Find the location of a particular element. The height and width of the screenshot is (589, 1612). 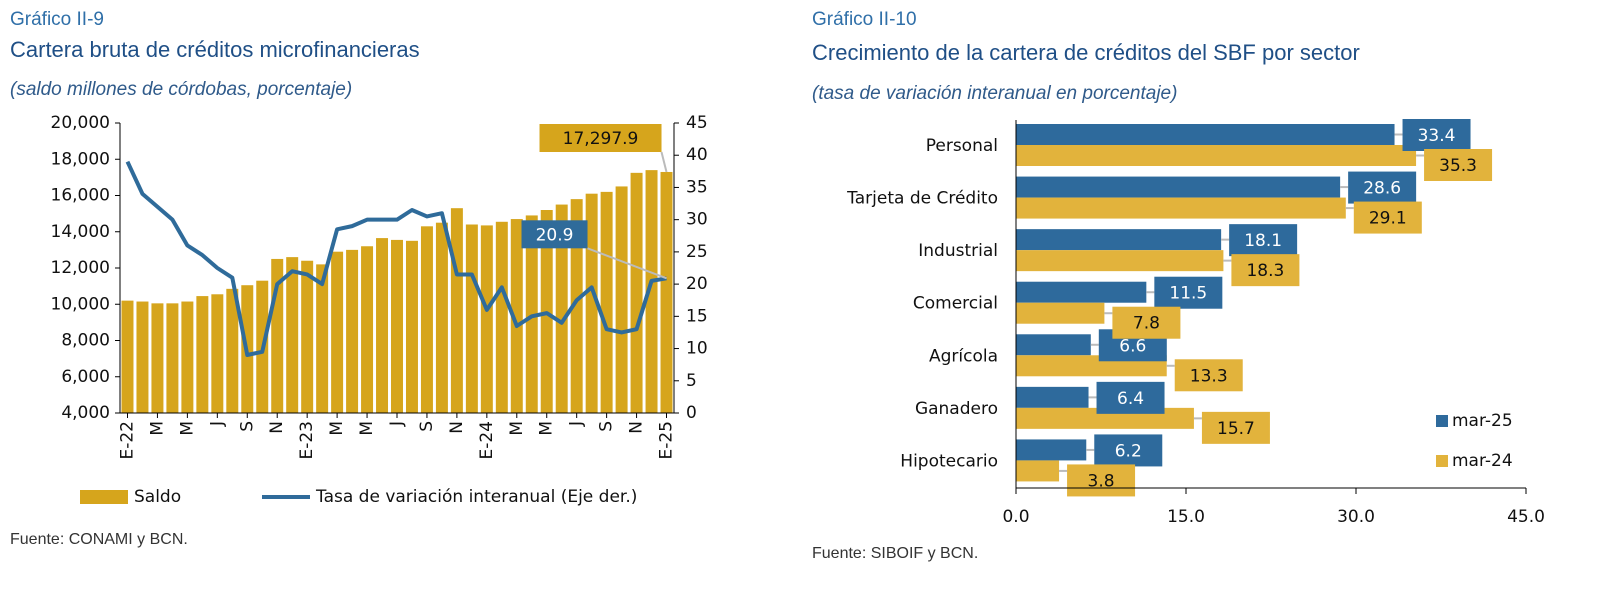

source: Fuente: SIBOIF y BCN. is located at coordinates (895, 553).